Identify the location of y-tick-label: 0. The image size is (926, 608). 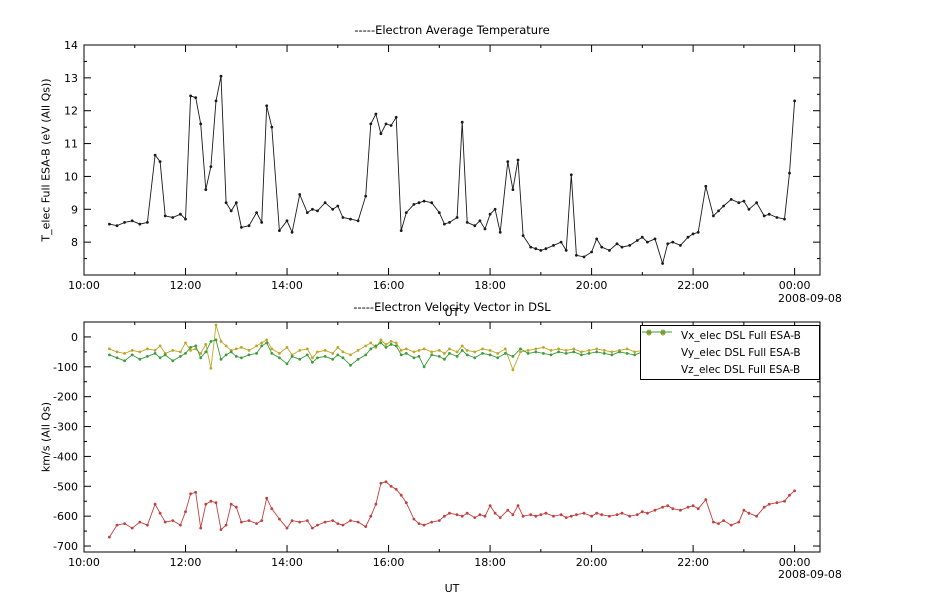
(74, 337).